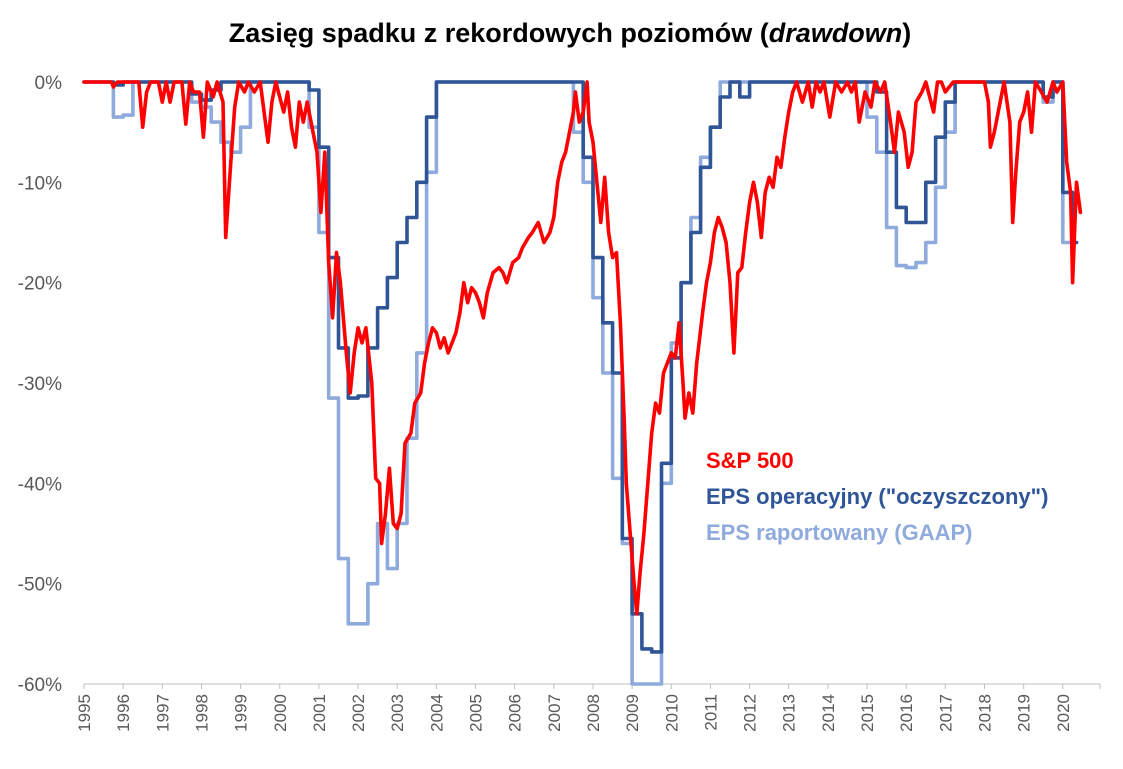 The image size is (1123, 769). I want to click on y-tick-label: 0%, so click(49, 83).